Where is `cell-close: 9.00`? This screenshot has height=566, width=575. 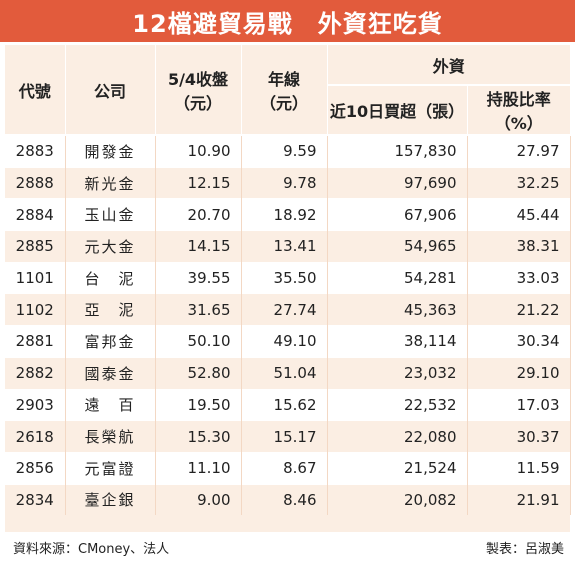 cell-close: 9.00 is located at coordinates (198, 499).